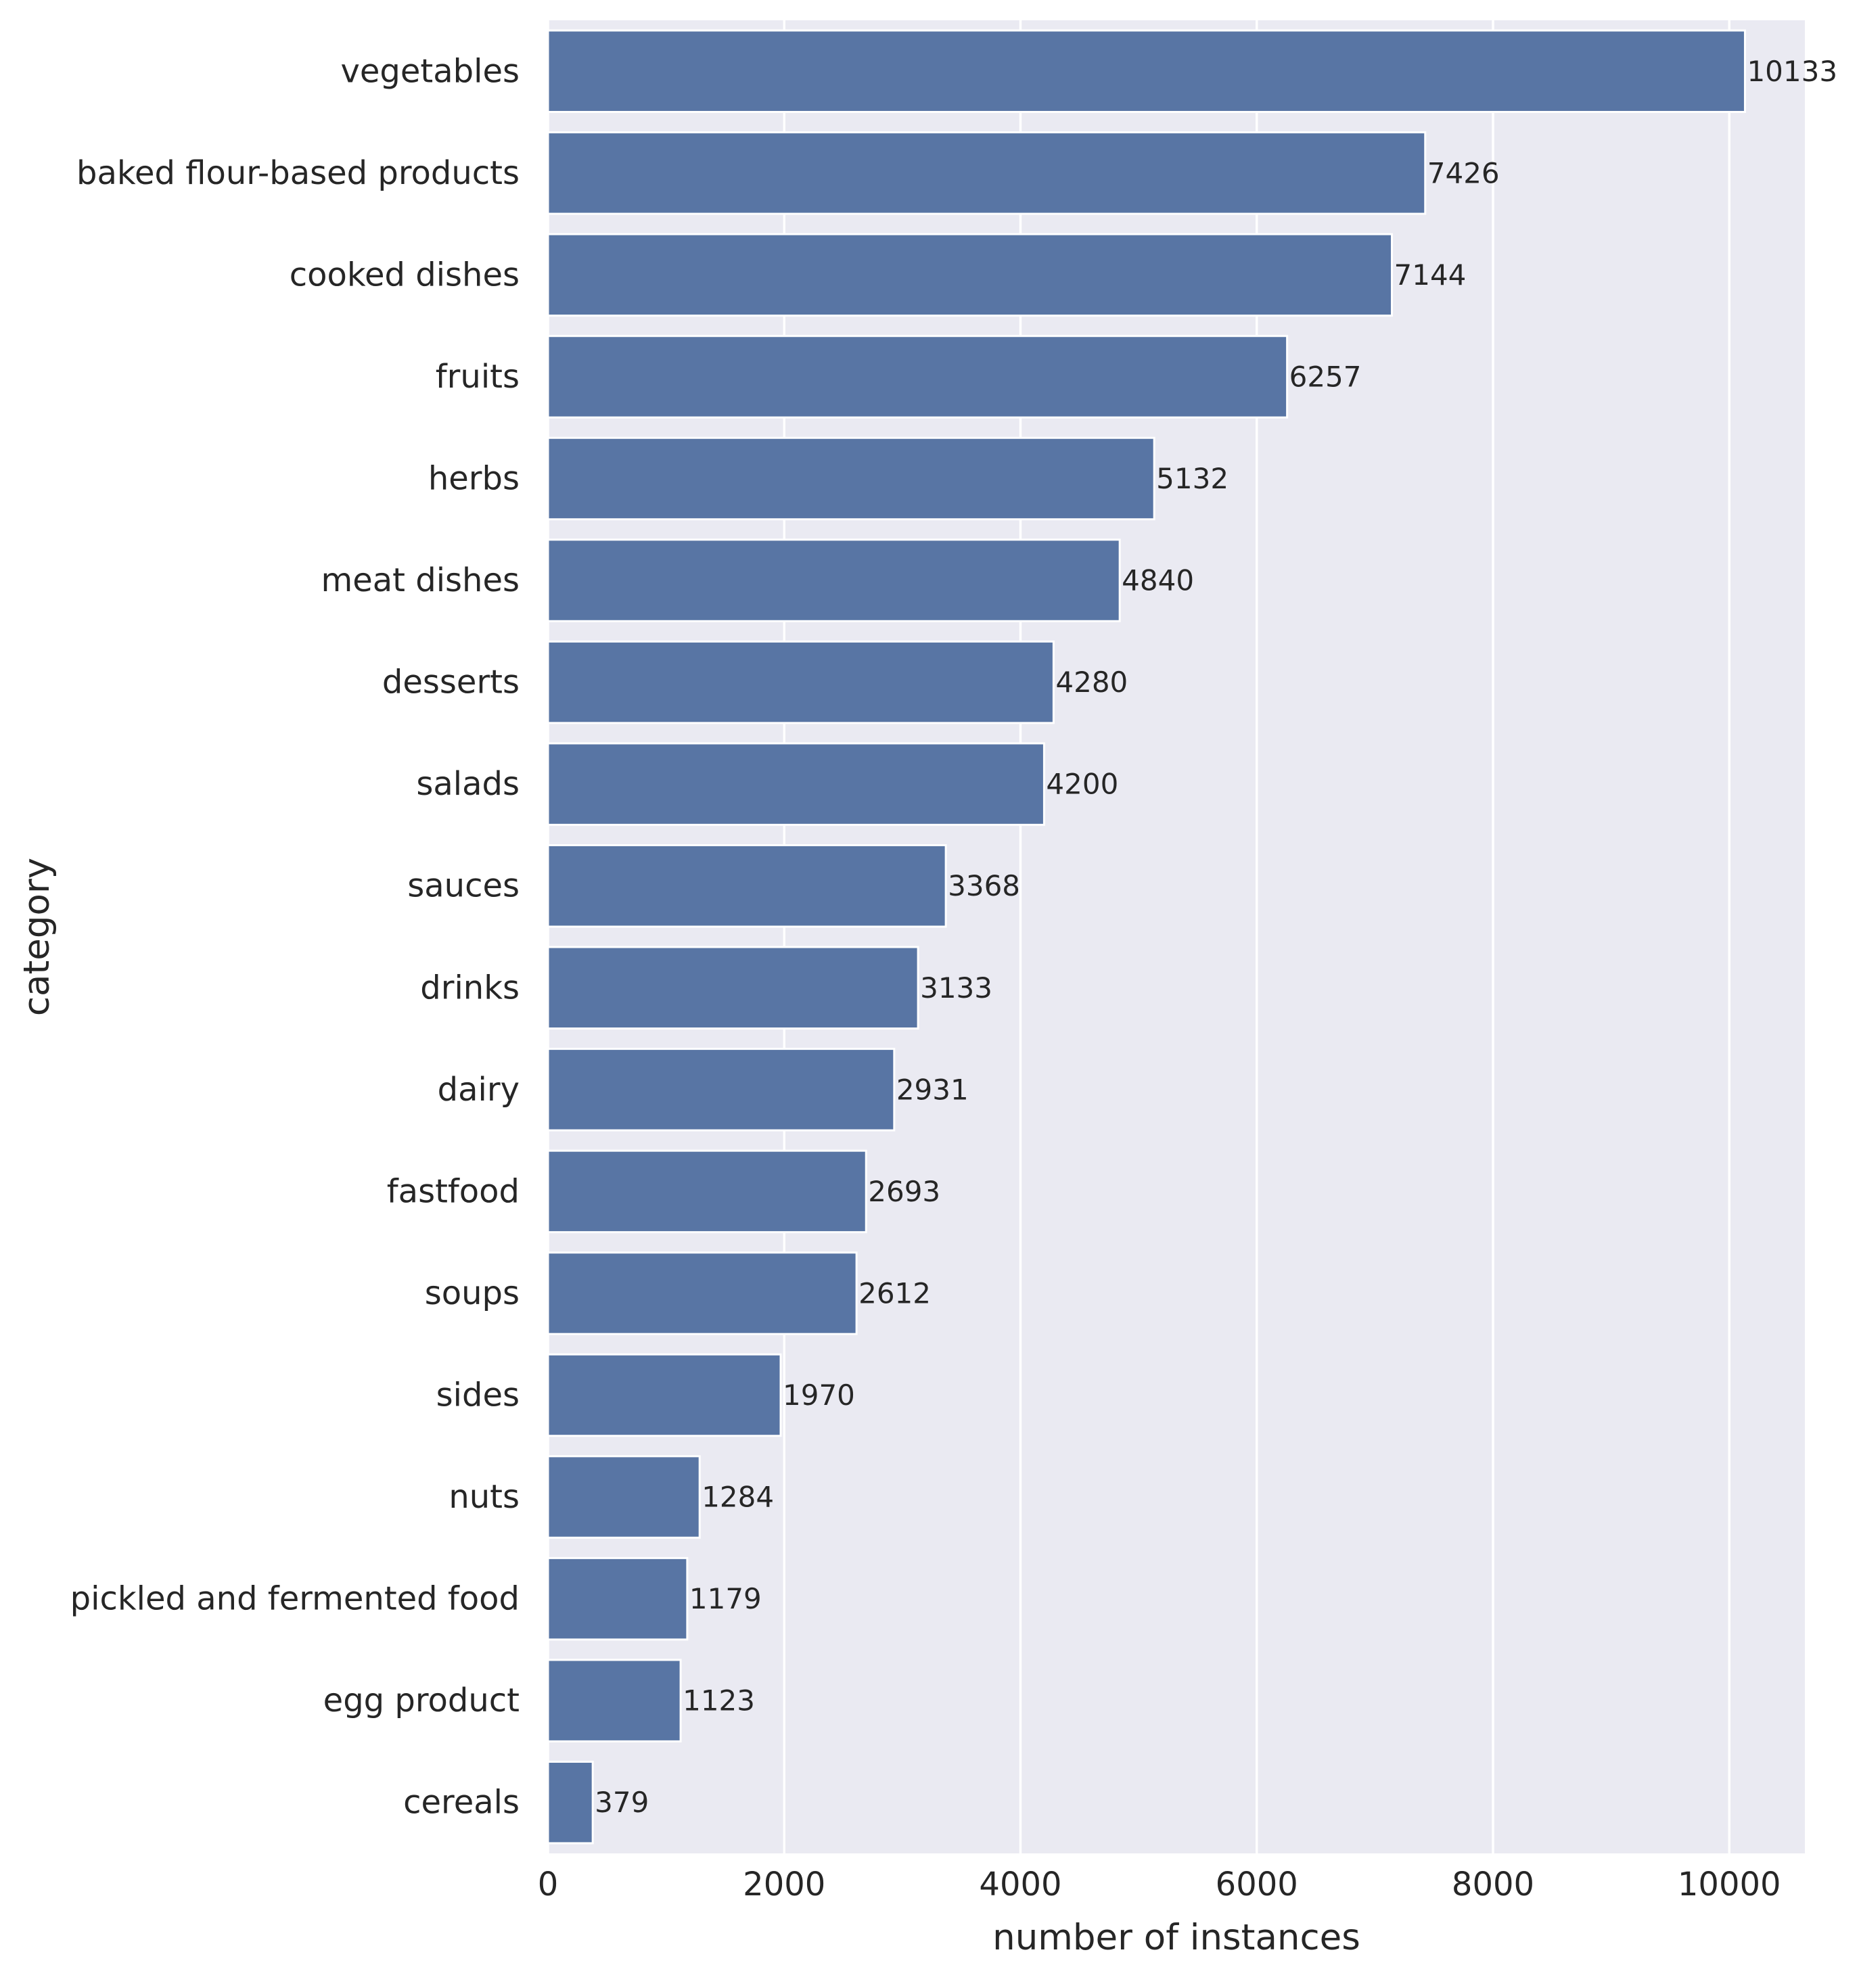 The image size is (1859, 1988). What do you see at coordinates (479, 1090) in the screenshot?
I see `y-tick-label: dairy` at bounding box center [479, 1090].